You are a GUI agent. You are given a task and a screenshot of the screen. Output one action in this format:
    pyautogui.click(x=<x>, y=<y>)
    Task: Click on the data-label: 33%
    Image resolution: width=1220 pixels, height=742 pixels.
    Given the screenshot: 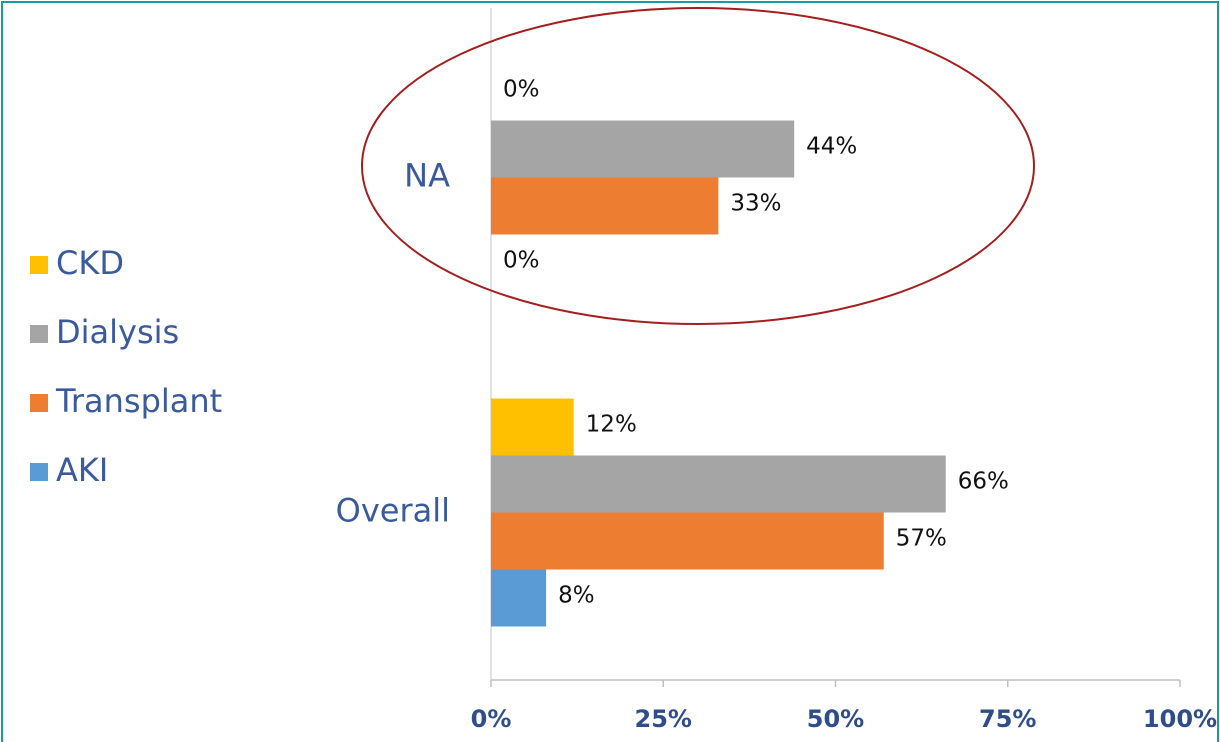 What is the action you would take?
    pyautogui.click(x=755, y=204)
    